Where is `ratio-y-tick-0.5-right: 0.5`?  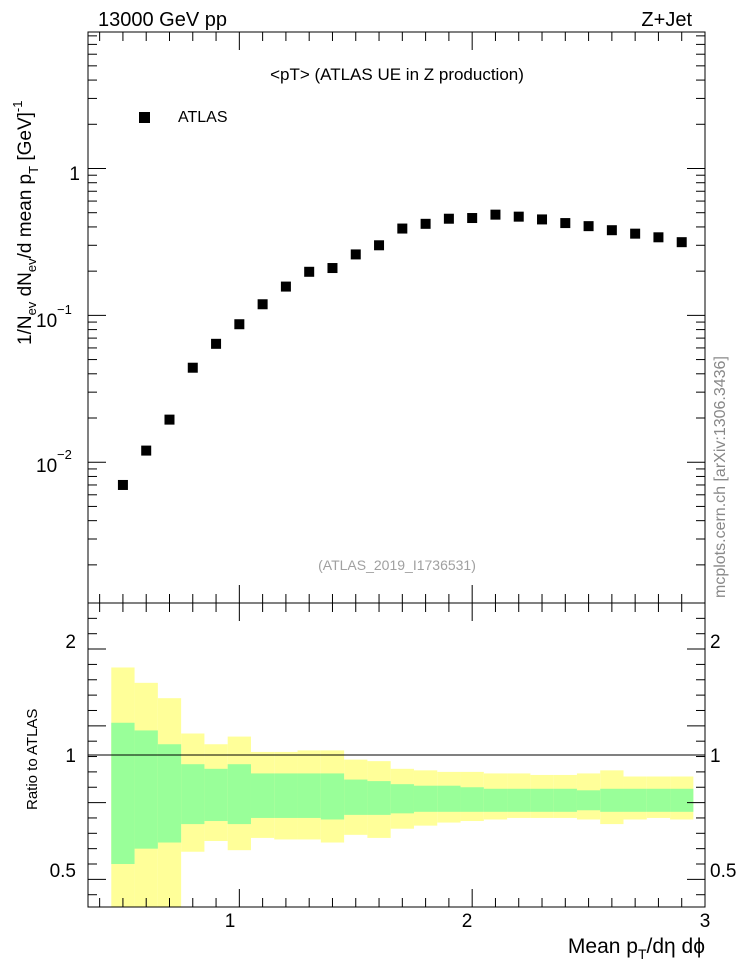
ratio-y-tick-0.5-right: 0.5 is located at coordinates (723, 871).